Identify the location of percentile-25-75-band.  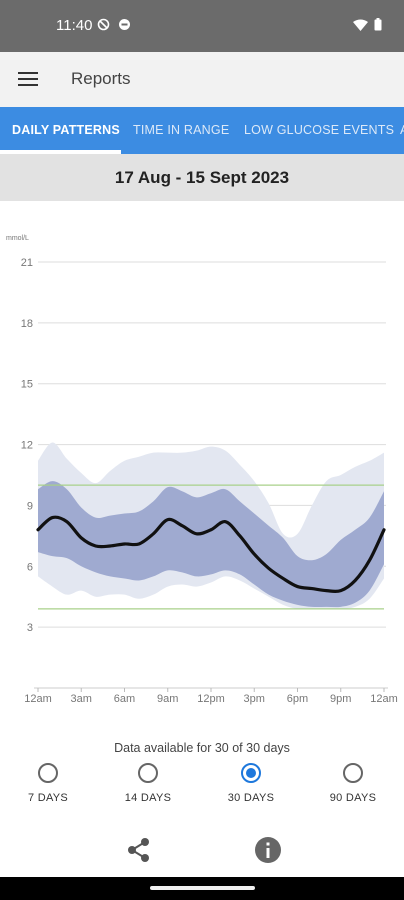
(211, 544).